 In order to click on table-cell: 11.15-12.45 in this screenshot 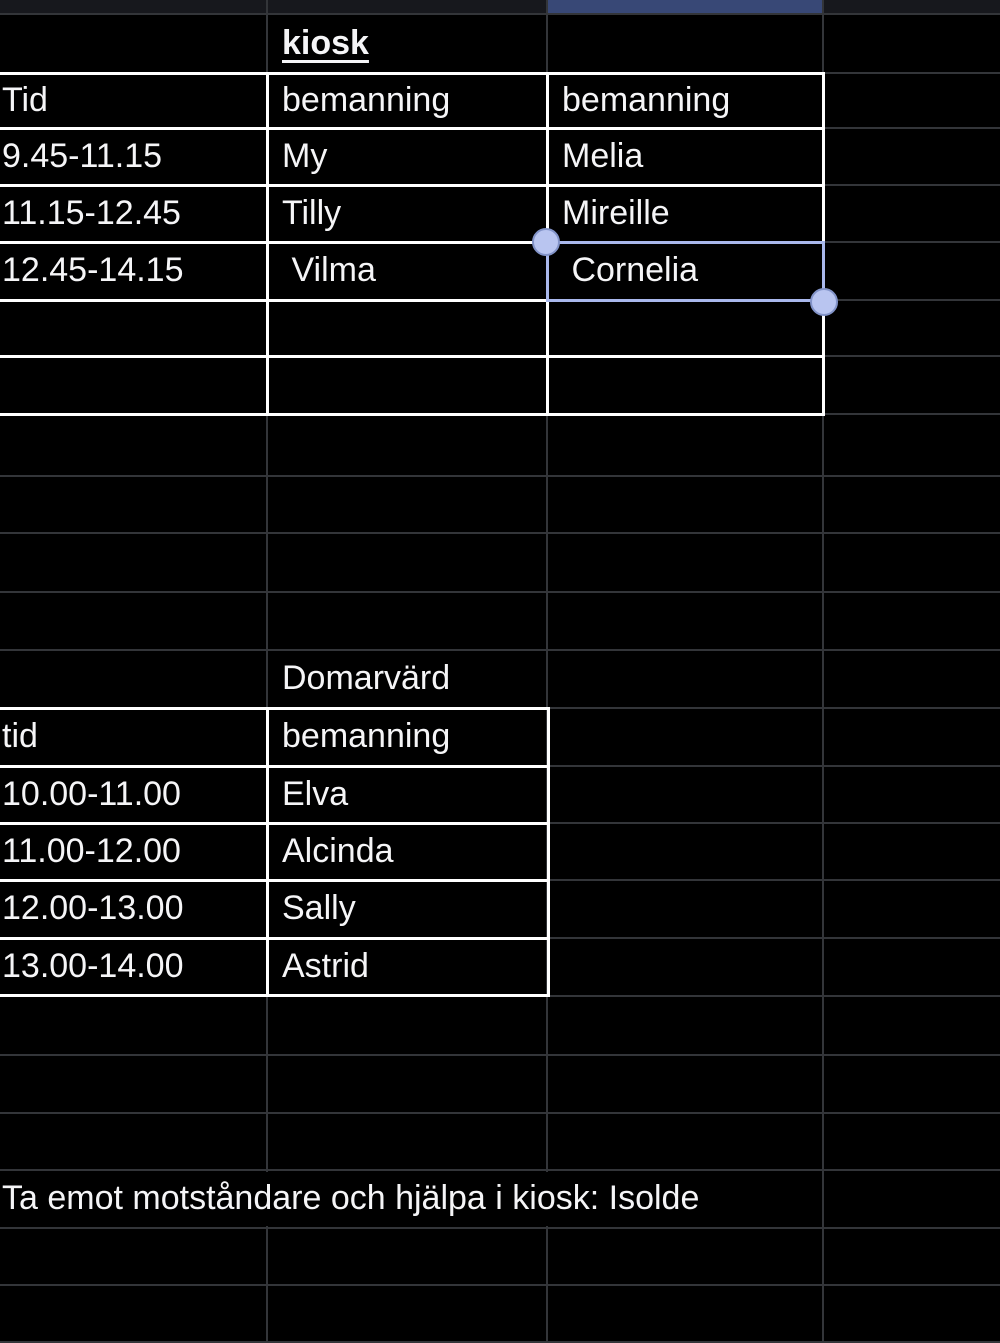, I will do `click(91, 212)`.